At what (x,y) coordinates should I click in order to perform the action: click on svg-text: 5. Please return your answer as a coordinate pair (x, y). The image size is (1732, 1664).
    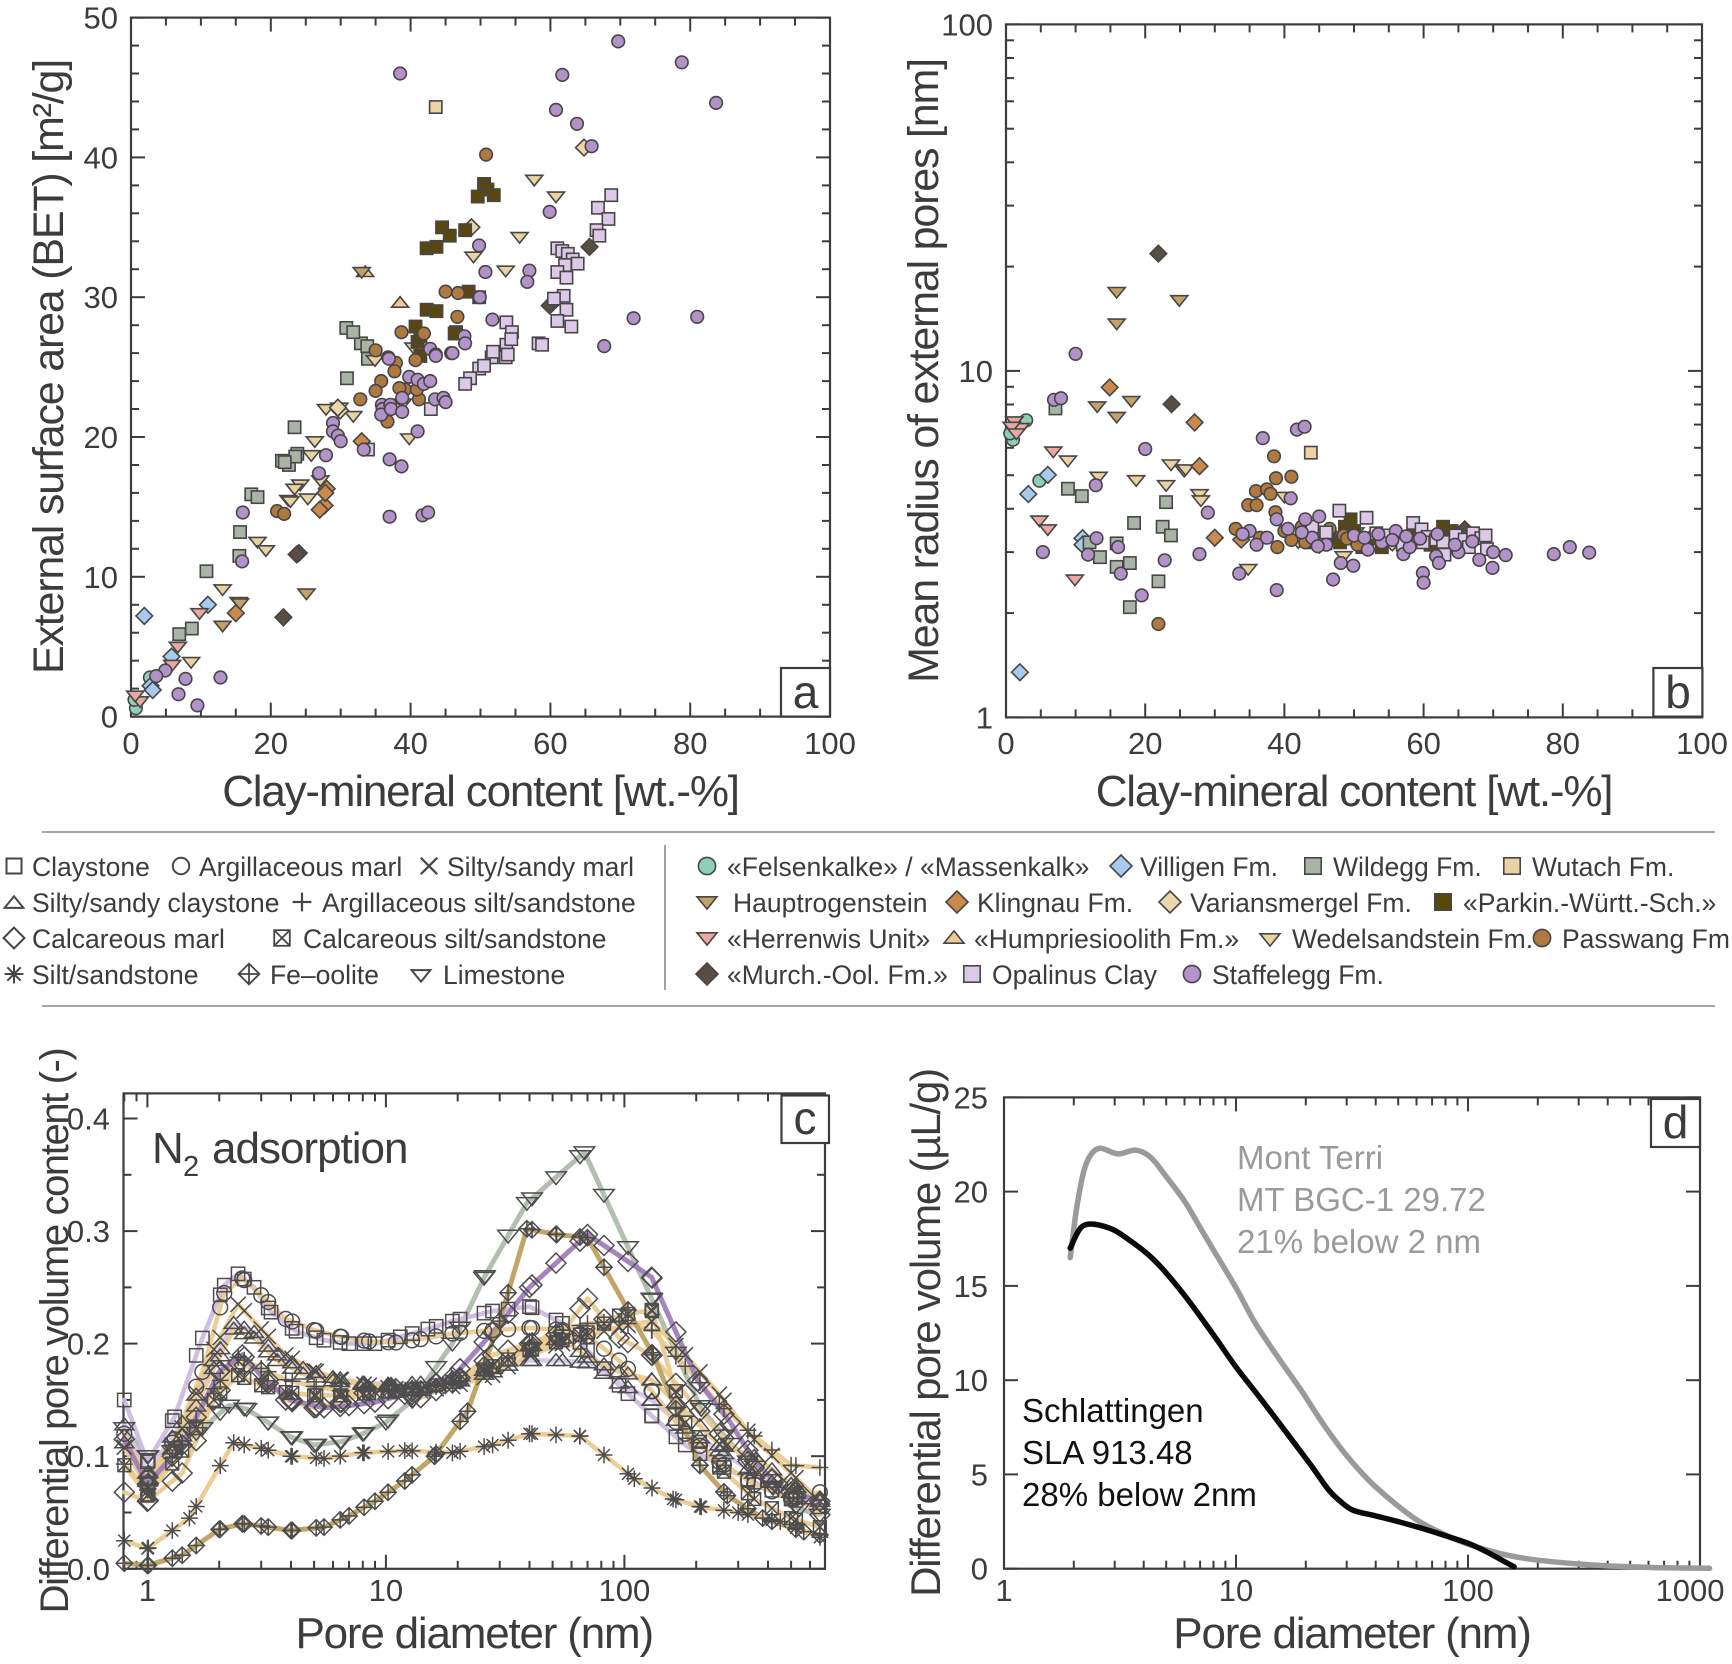
    Looking at the image, I should click on (979, 1474).